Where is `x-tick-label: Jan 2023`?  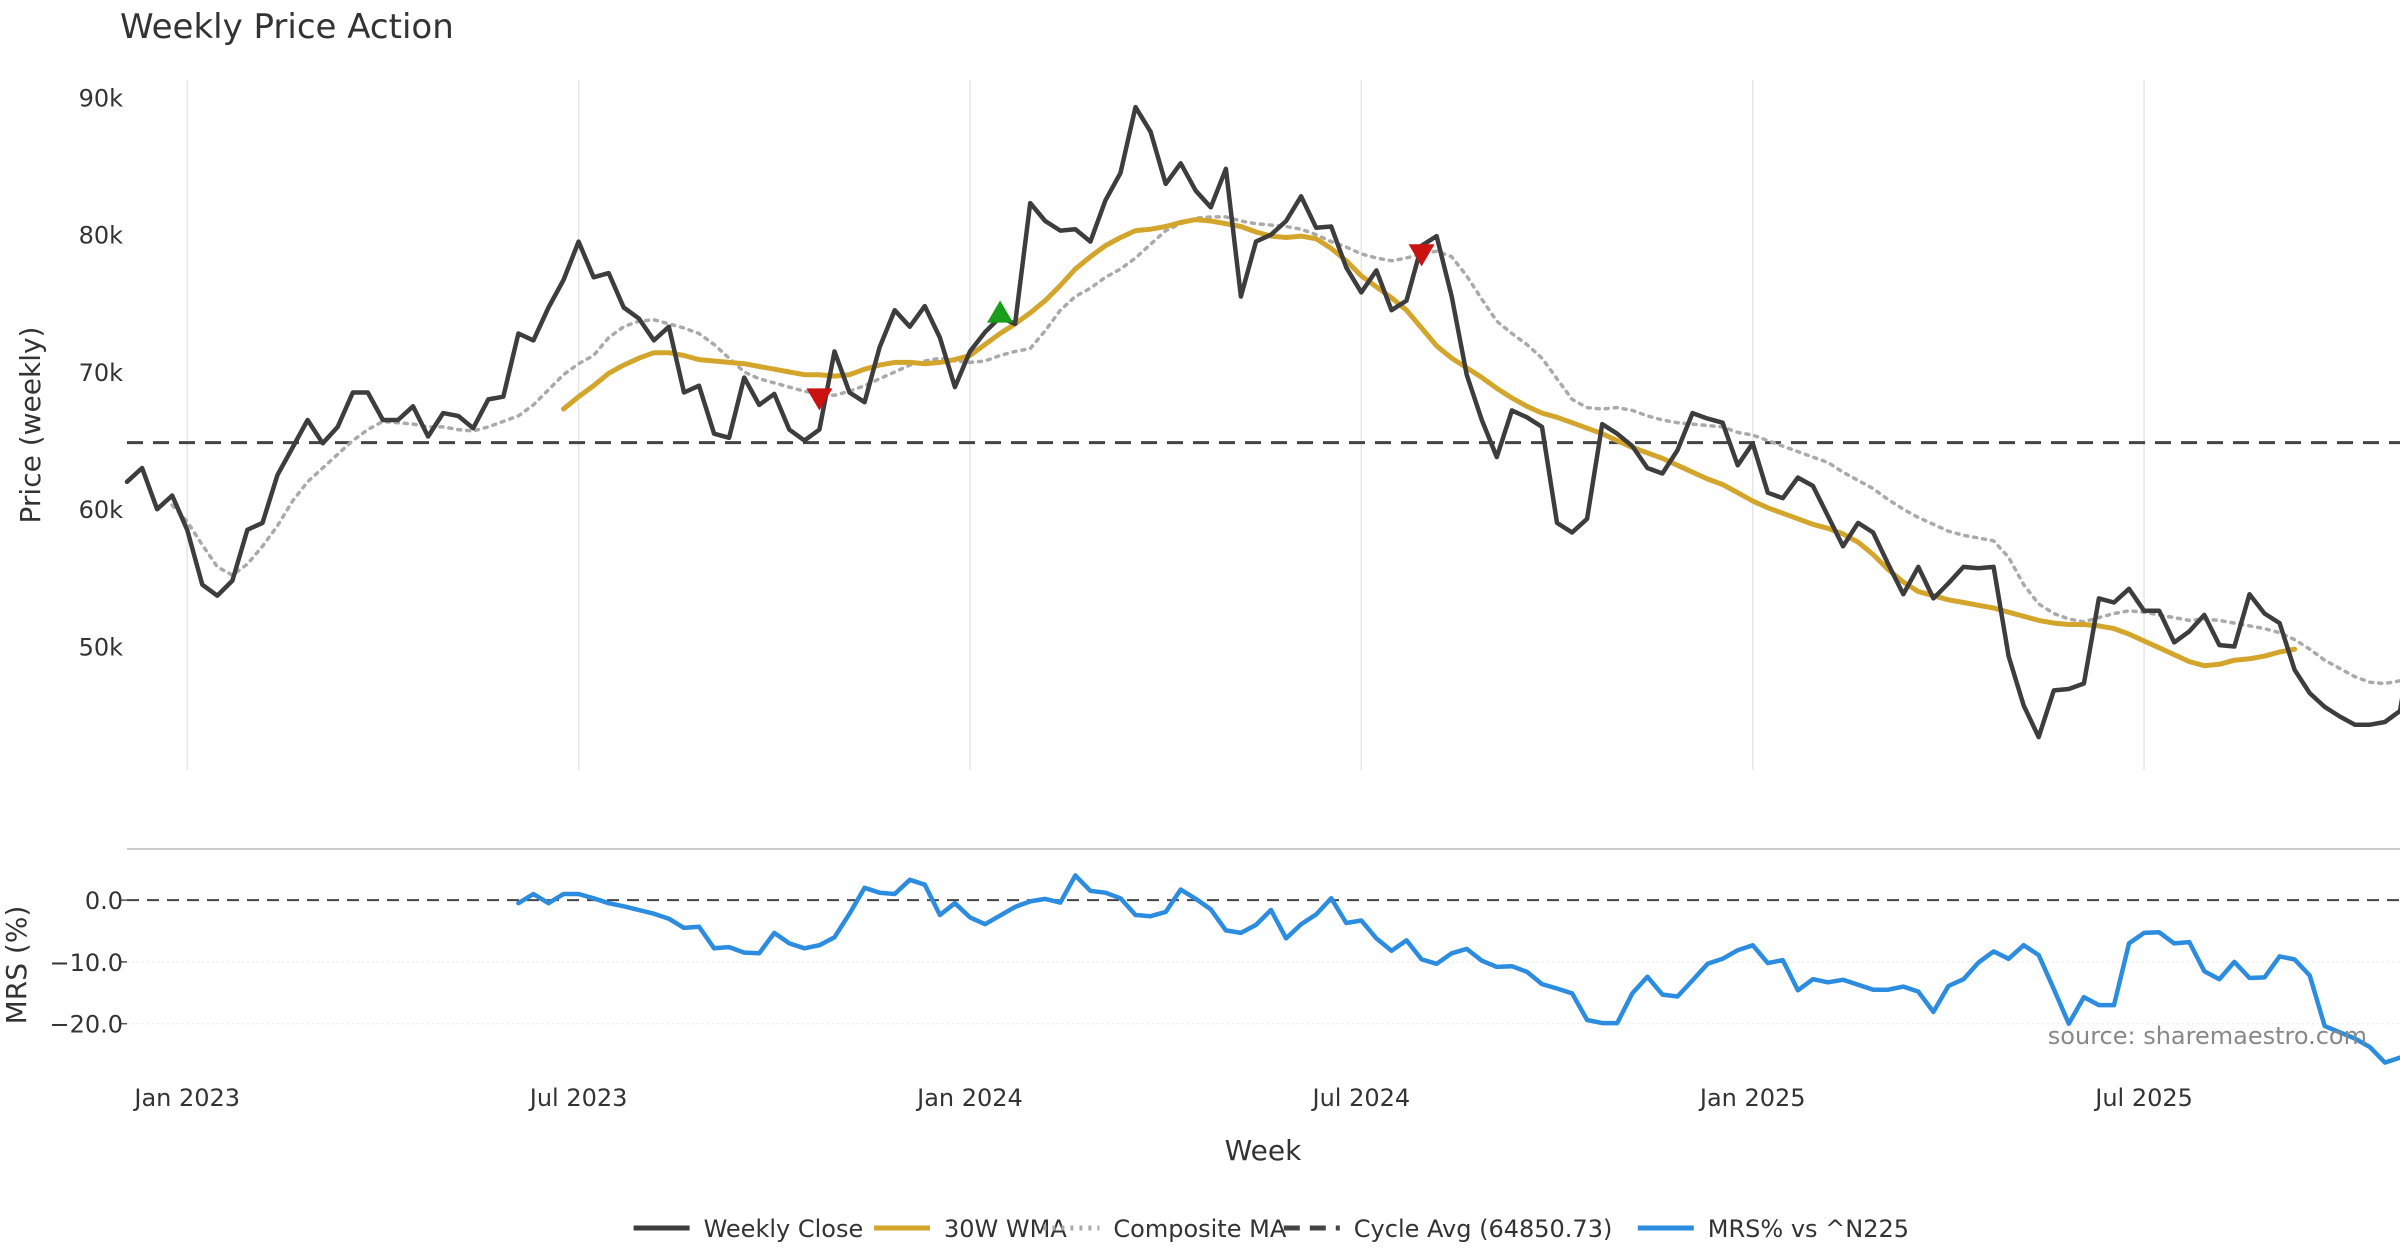
x-tick-label: Jan 2023 is located at coordinates (186, 1098).